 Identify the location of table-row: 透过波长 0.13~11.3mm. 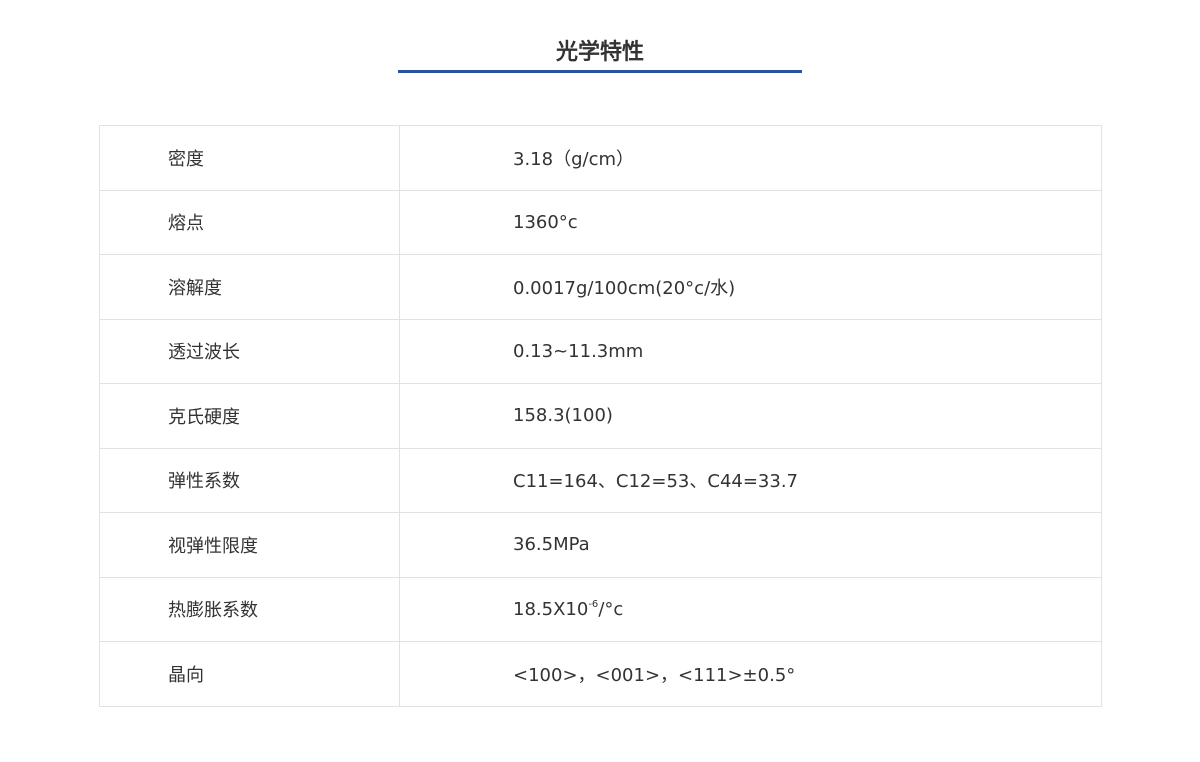
(600, 351).